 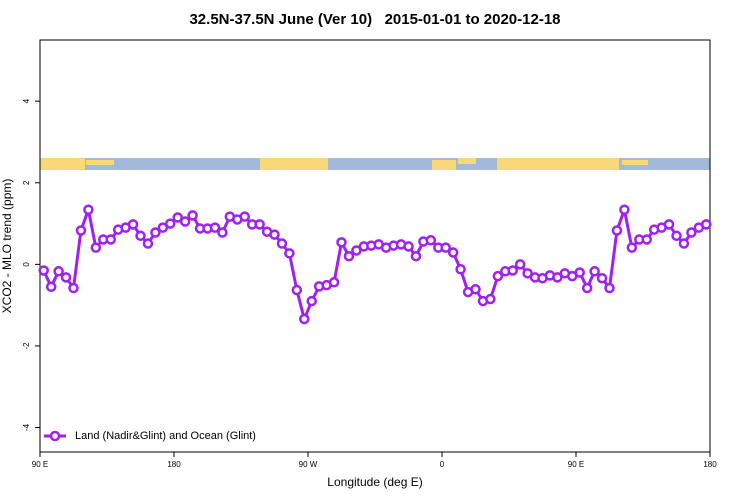 What do you see at coordinates (442, 464) in the screenshot?
I see `x-tick-label: 0` at bounding box center [442, 464].